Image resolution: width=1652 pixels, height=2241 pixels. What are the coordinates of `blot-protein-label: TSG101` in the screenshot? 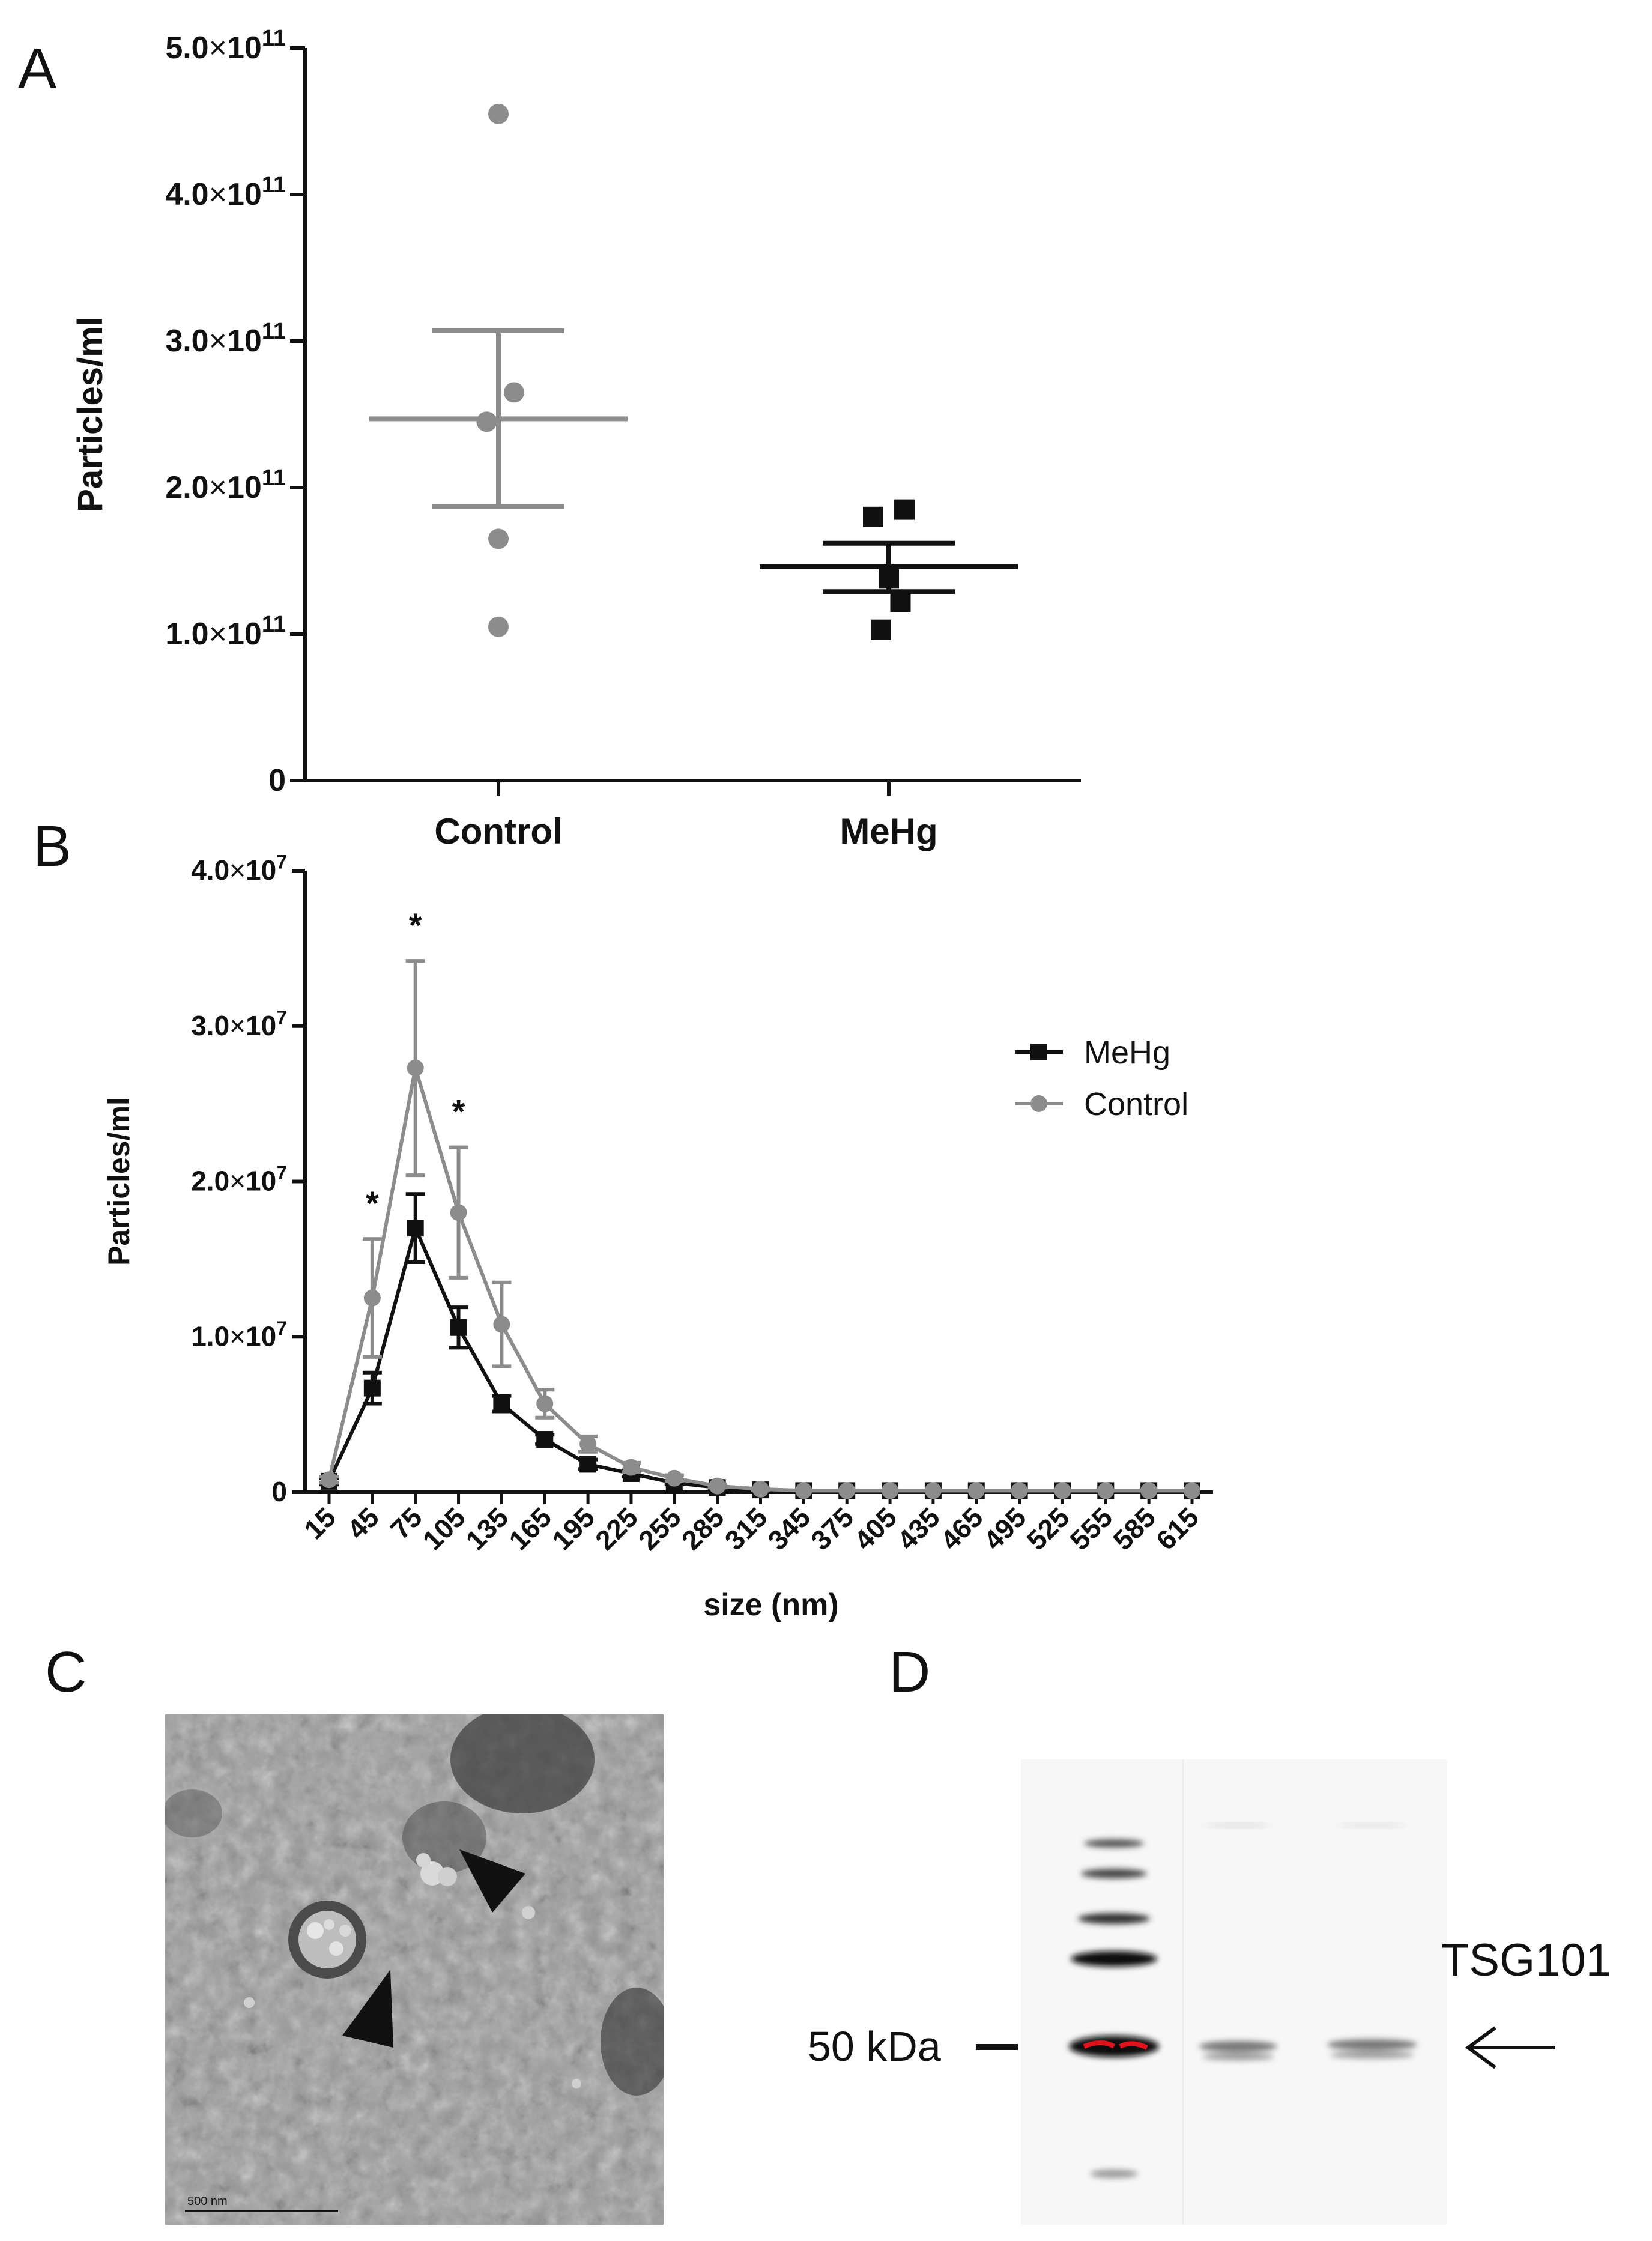 It's located at (1526, 1961).